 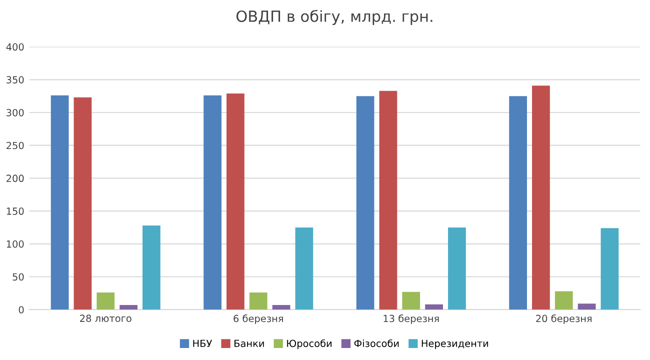 What do you see at coordinates (376, 343) in the screenshot?
I see `legend-label: Фізособи` at bounding box center [376, 343].